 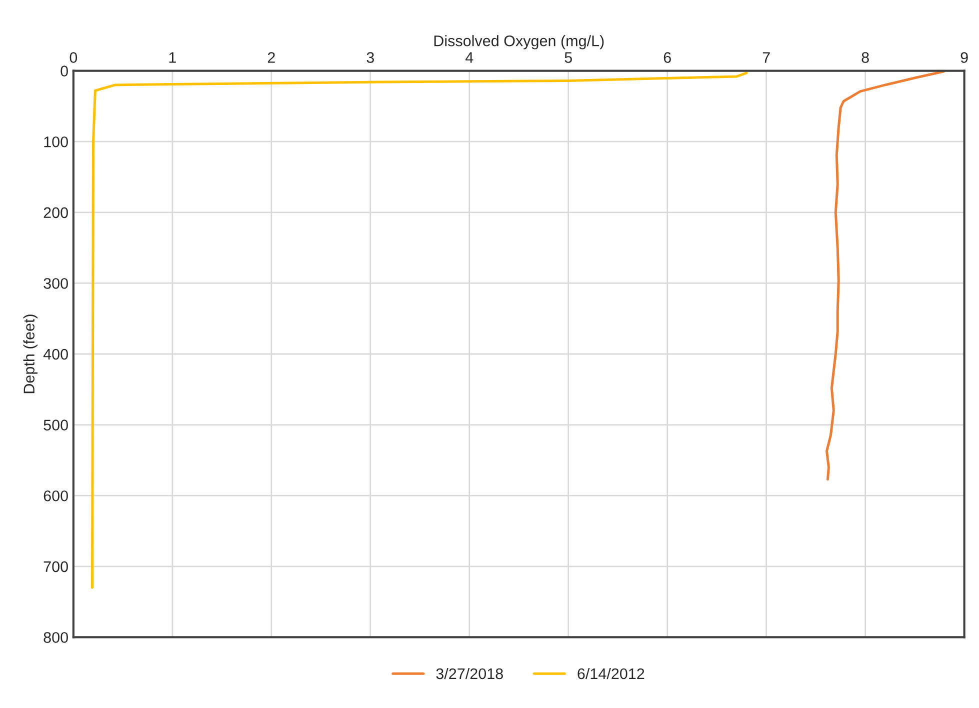 I want to click on x-tick-label: 6, so click(x=667, y=57).